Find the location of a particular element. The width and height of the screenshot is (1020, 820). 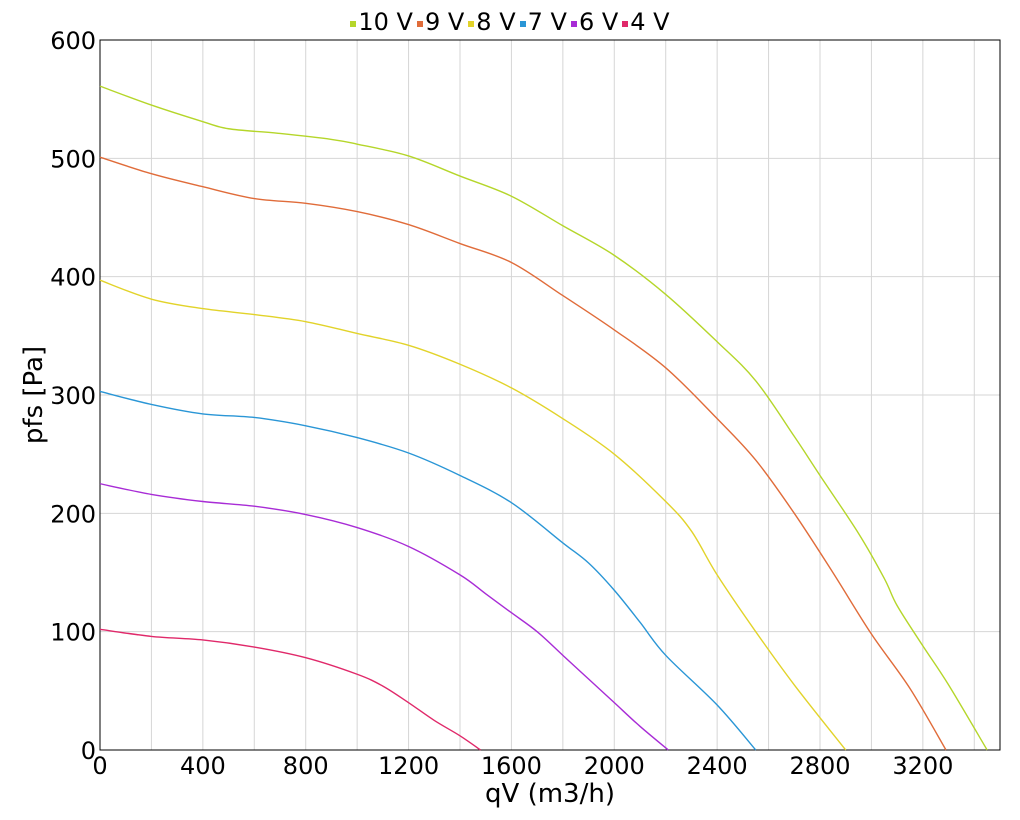

x-axis-ticks: 0 400 800 1200 1600 2000 2400 2800 3200 is located at coordinates (522, 766).